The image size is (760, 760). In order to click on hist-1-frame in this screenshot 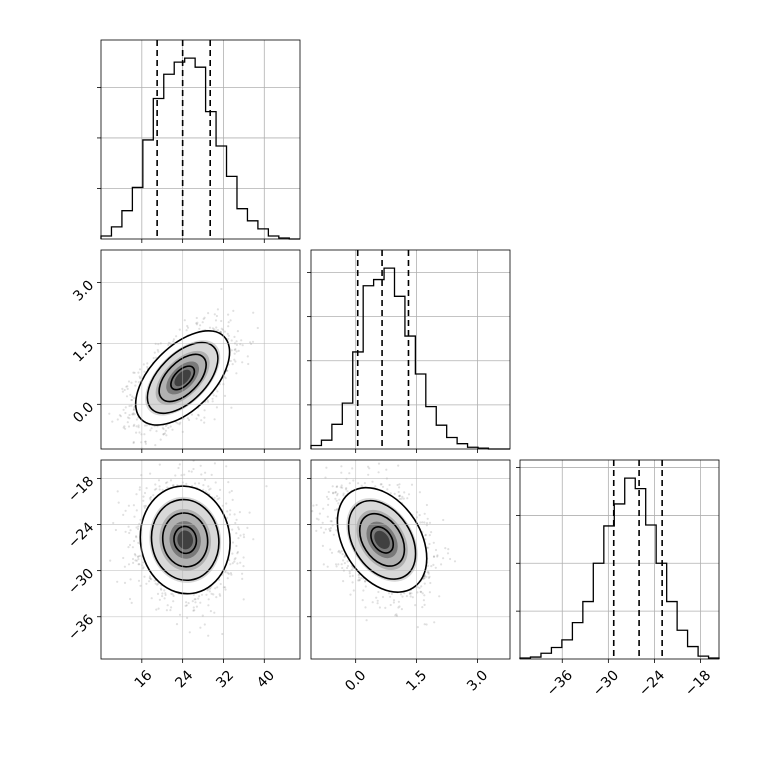, I will do `click(410, 349)`.